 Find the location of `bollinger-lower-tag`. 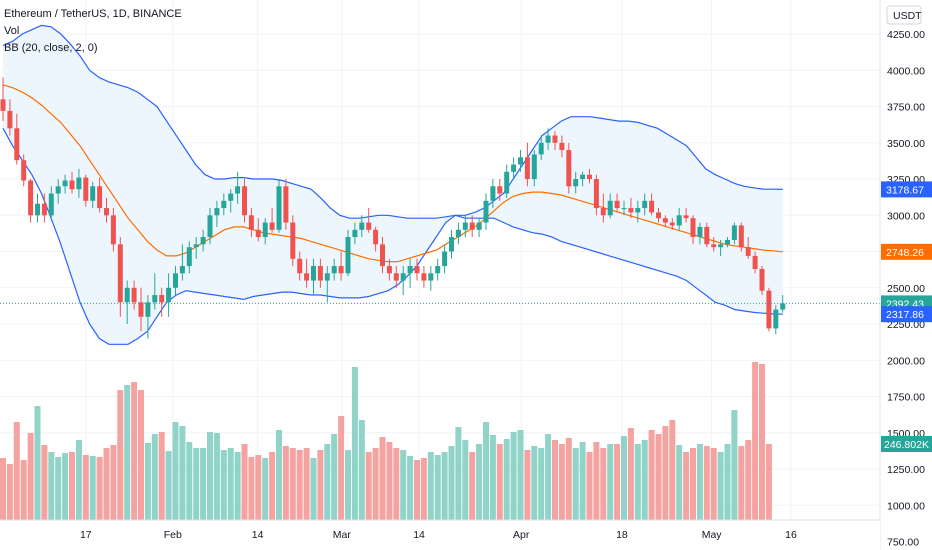

bollinger-lower-tag is located at coordinates (906, 314).